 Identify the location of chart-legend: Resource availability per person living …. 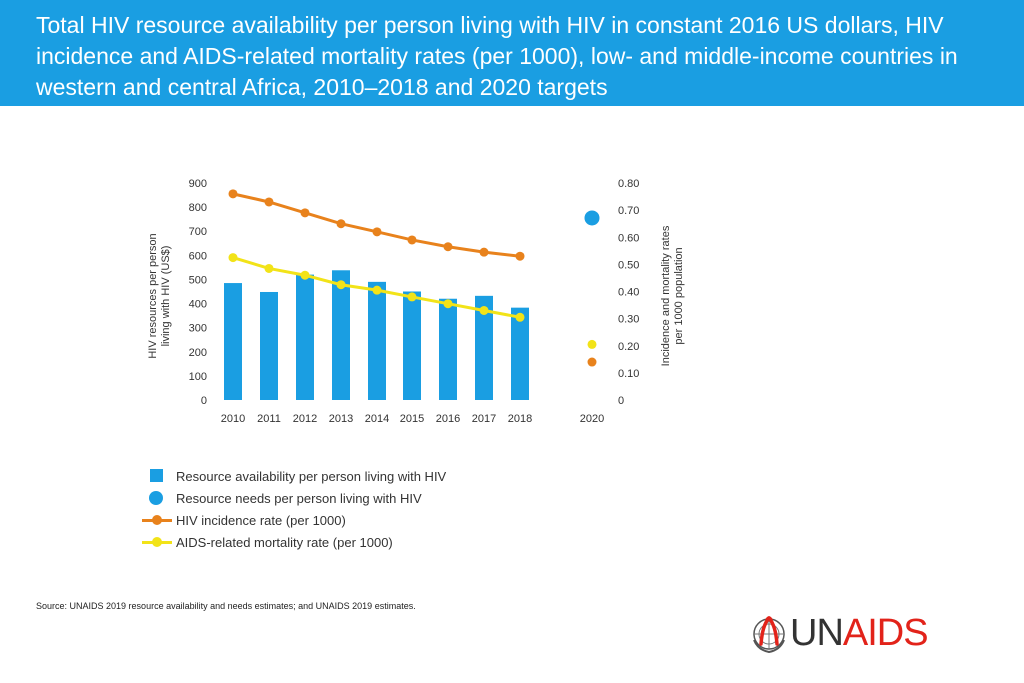
(293, 509).